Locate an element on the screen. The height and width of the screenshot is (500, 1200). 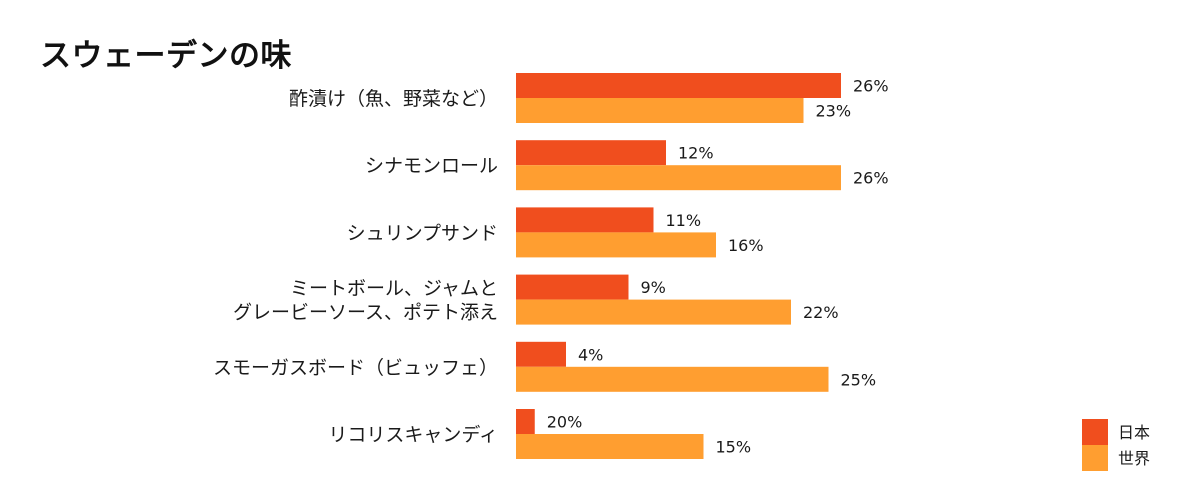
value-label: 9% is located at coordinates (653, 287).